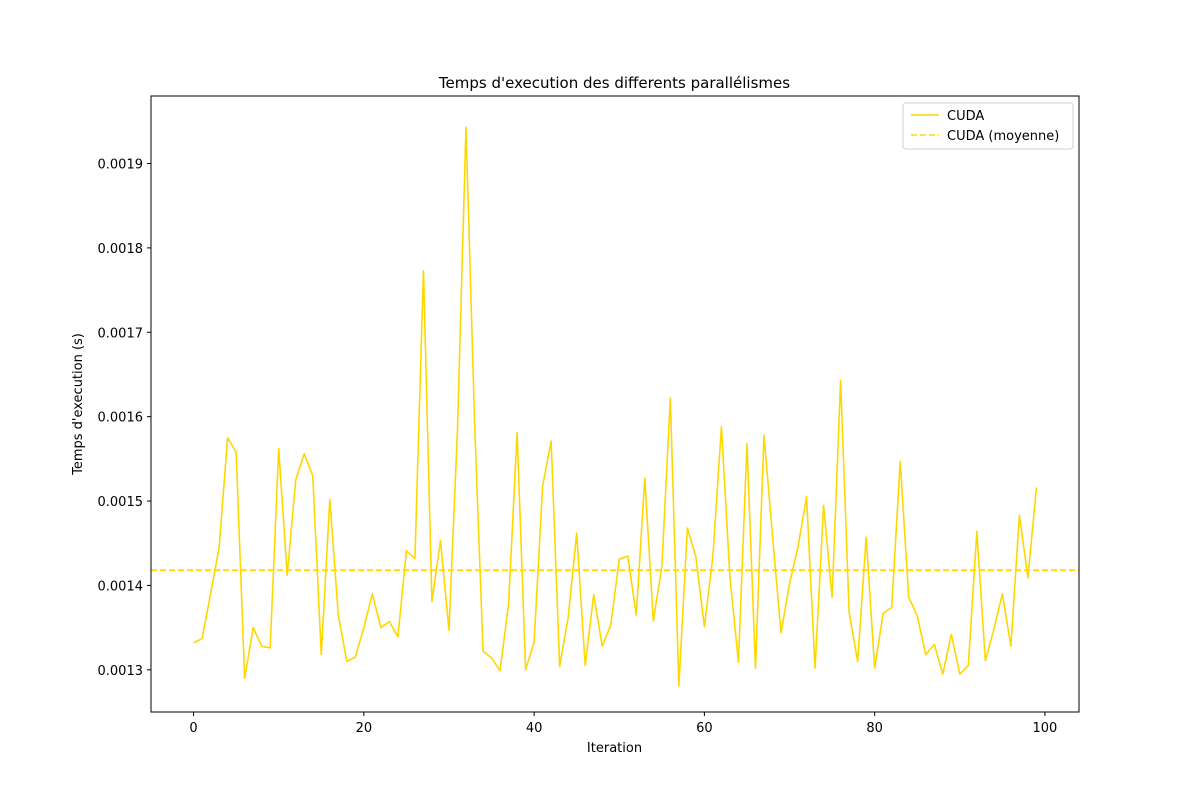  I want to click on y-tick-label: 0.0018, so click(121, 249).